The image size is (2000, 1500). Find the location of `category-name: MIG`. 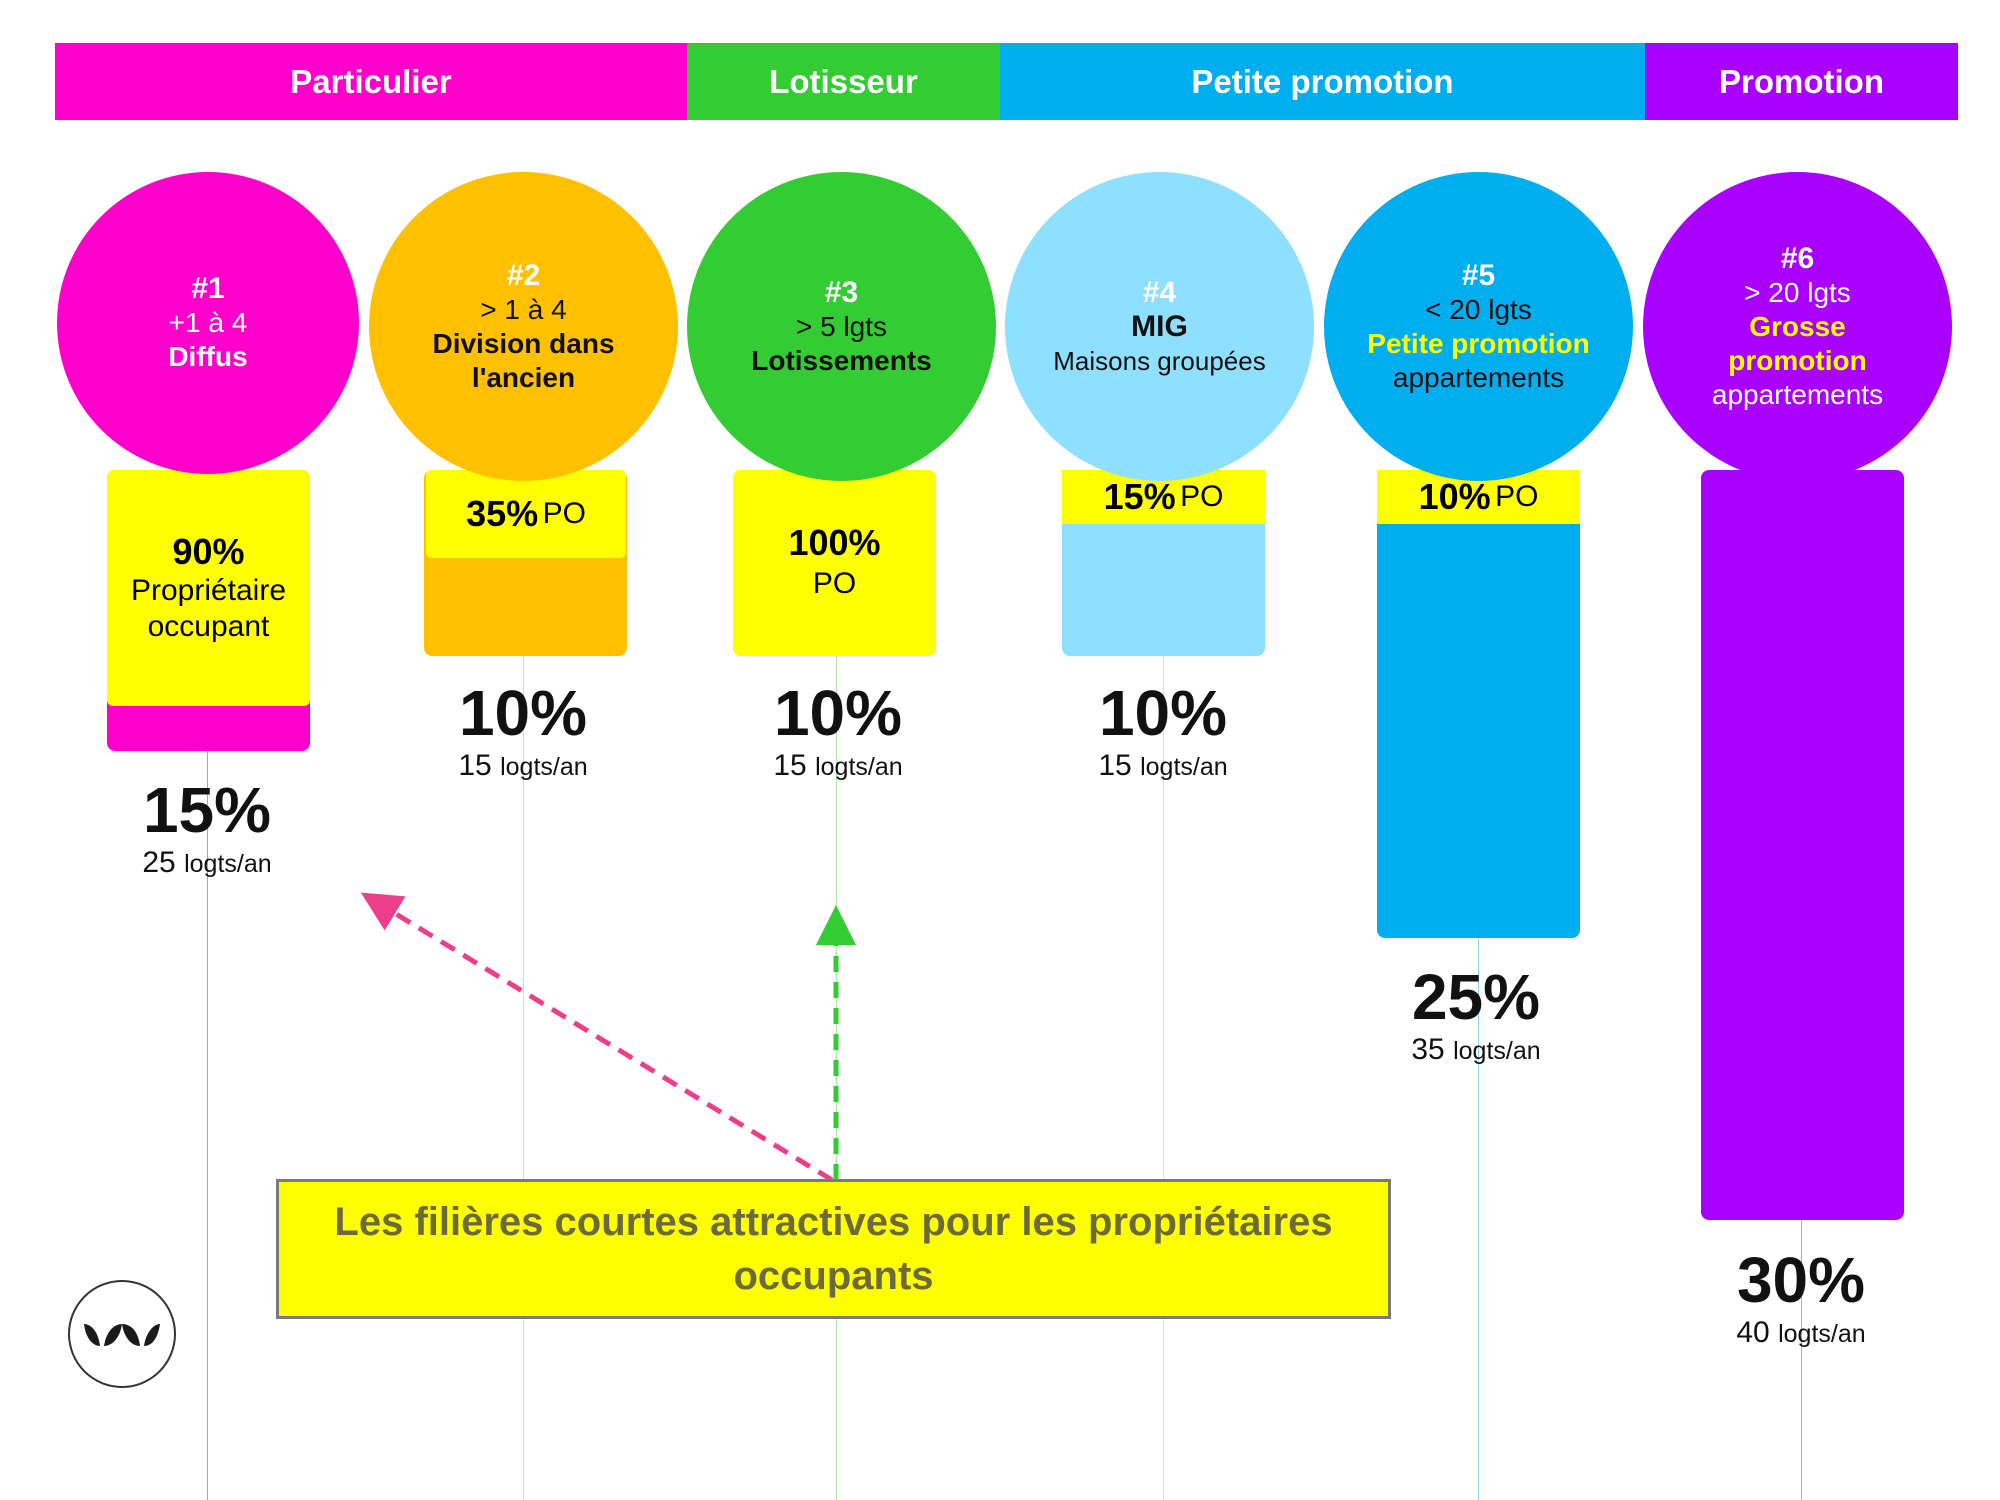

category-name: MIG is located at coordinates (1159, 326).